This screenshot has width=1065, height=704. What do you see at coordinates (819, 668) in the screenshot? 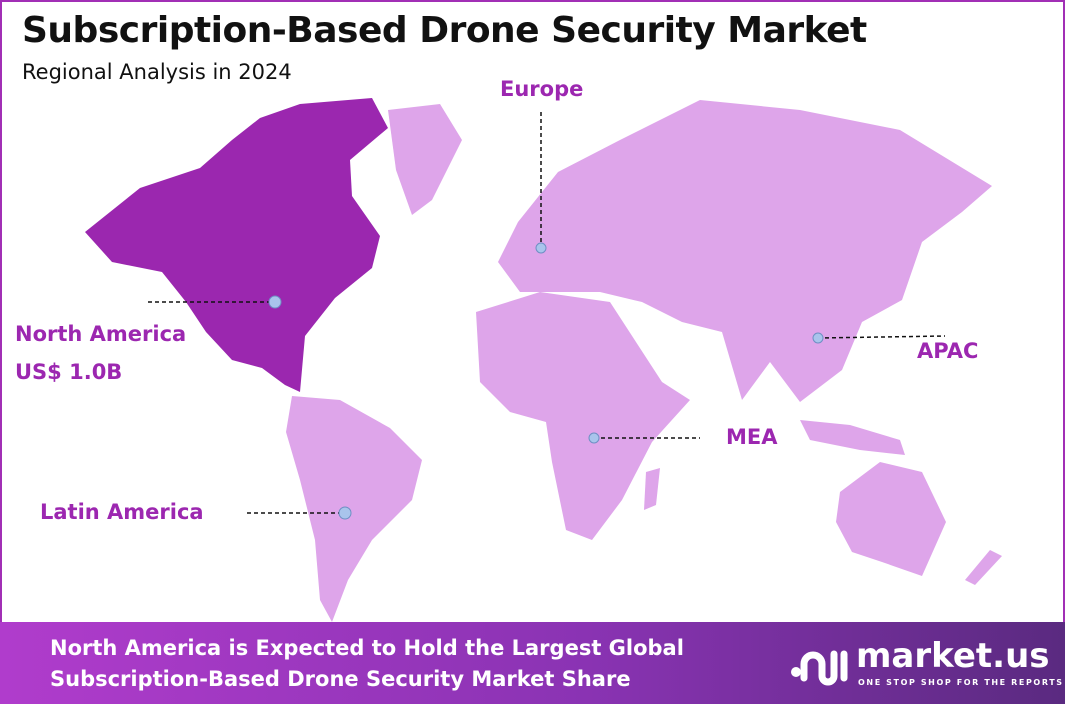
I see `logo-icon` at bounding box center [819, 668].